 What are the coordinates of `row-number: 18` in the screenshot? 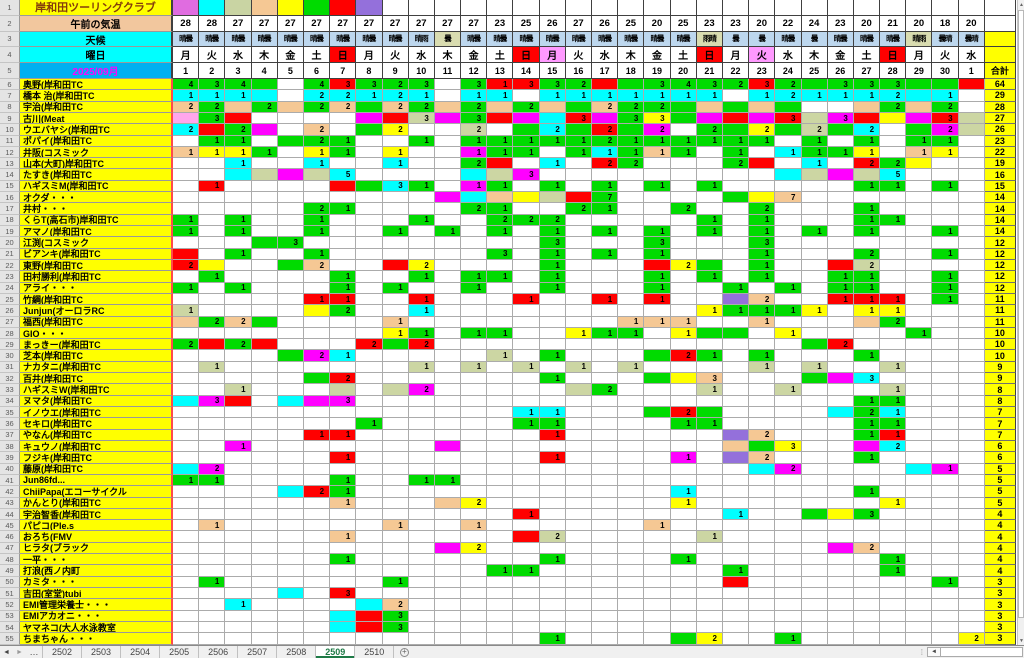 It's located at (10, 220).